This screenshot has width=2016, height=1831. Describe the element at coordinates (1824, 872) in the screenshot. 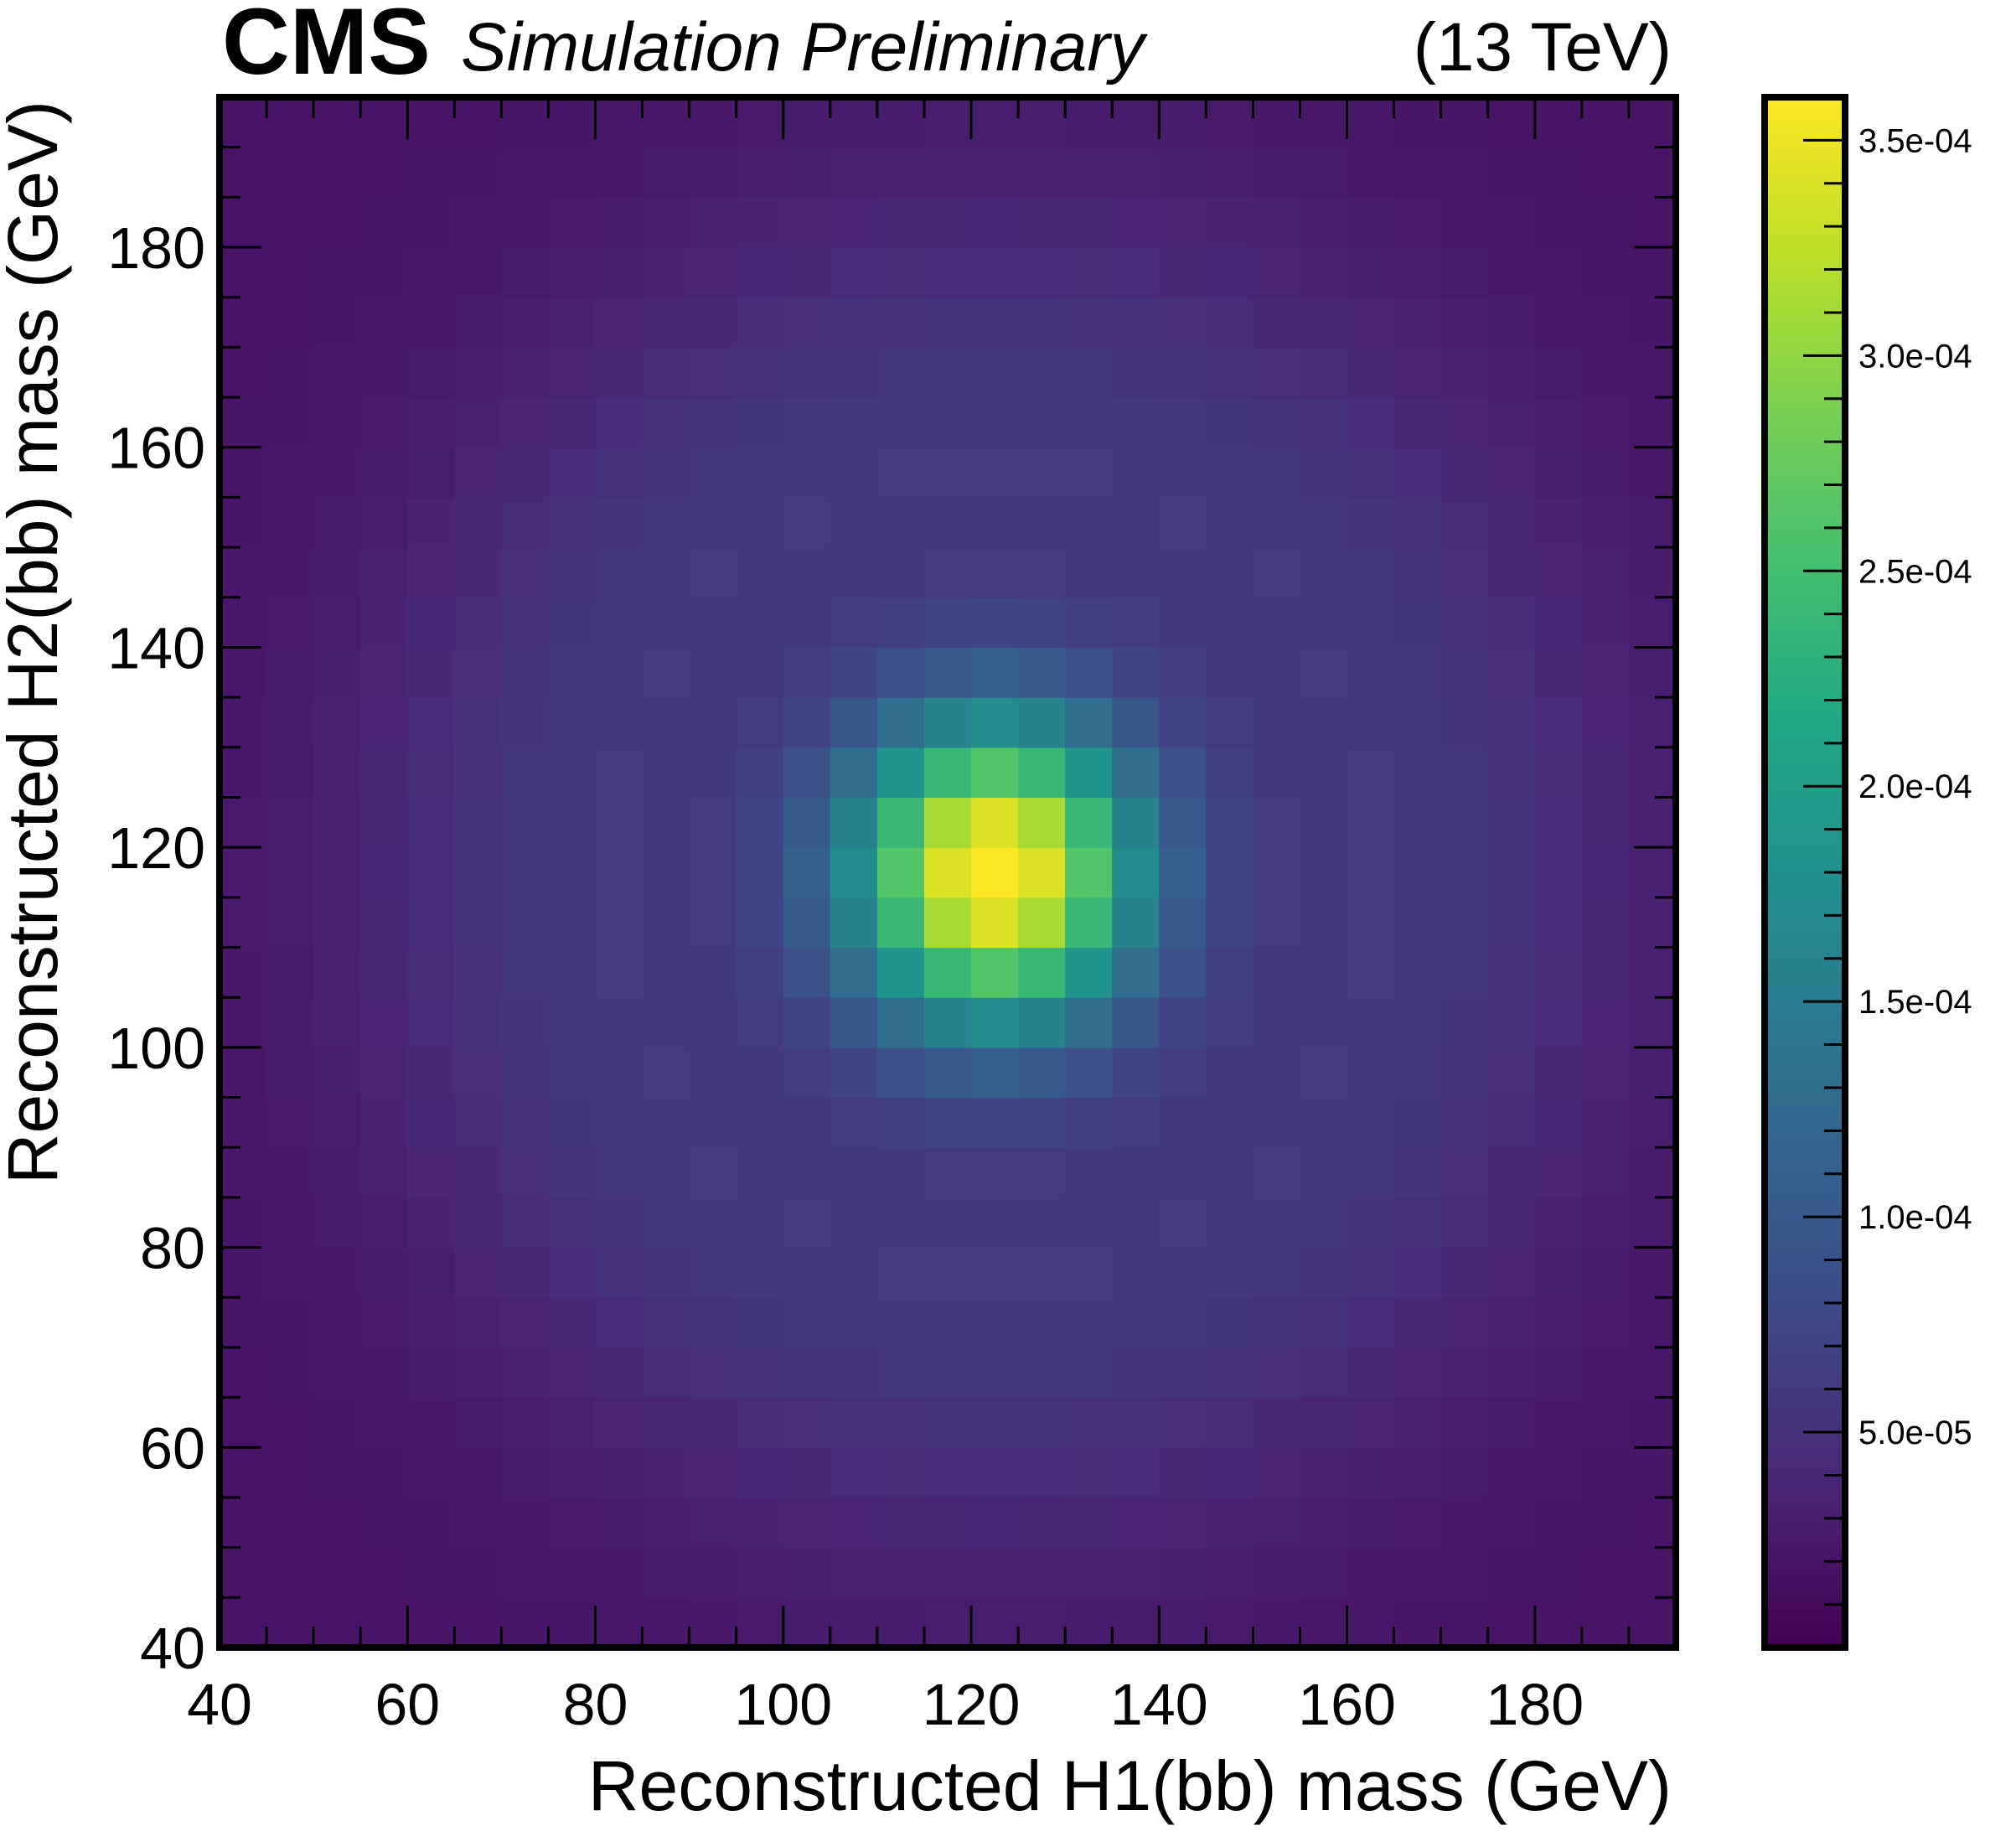

I see `colorbar-ticks` at that location.